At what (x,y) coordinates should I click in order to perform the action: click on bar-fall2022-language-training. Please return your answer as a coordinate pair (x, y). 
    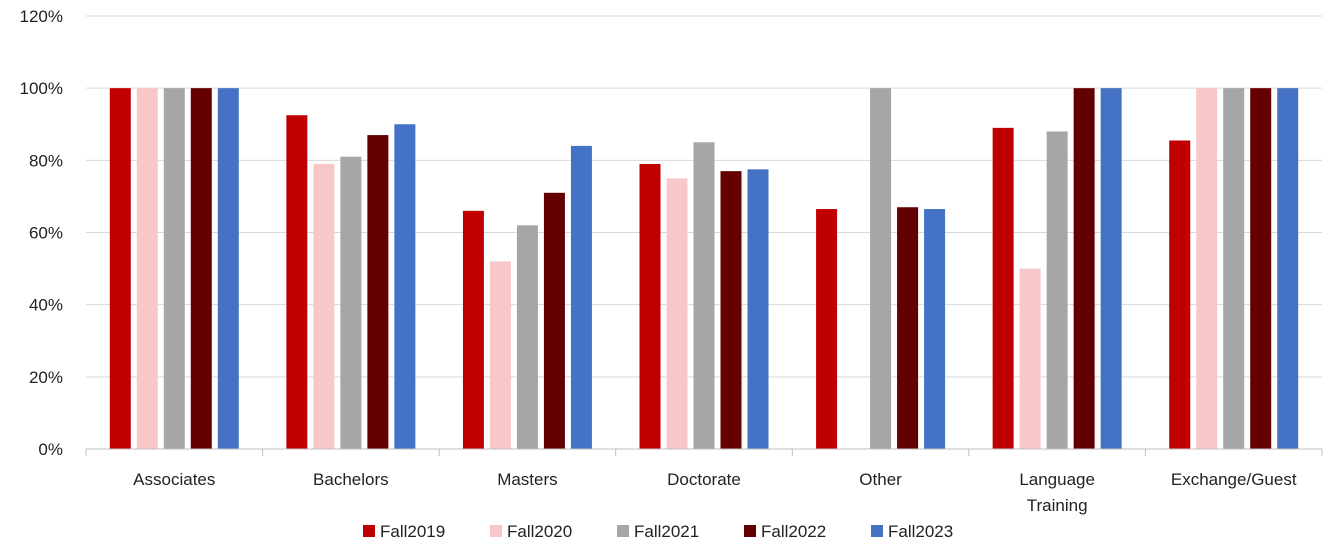
    Looking at the image, I should click on (1084, 269).